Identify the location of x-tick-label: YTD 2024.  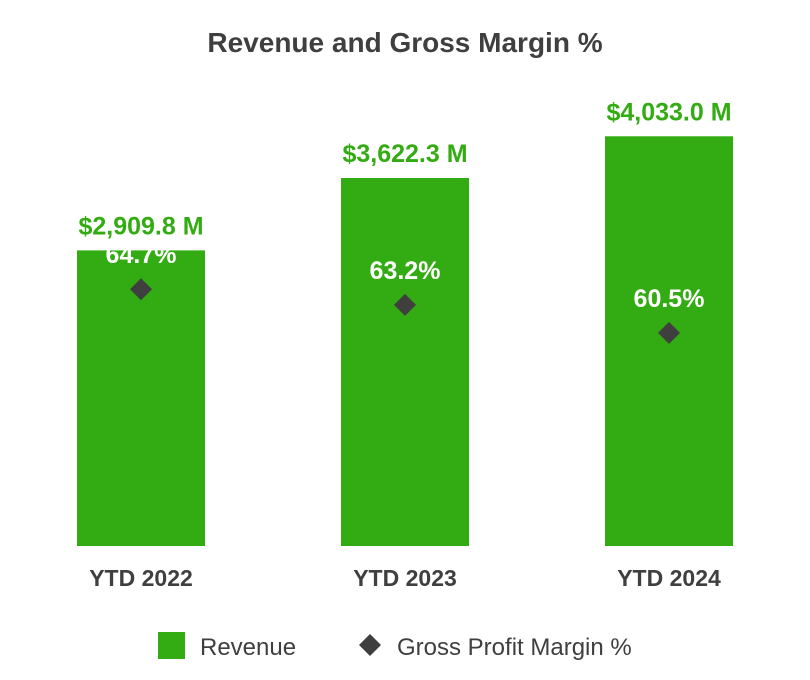
(669, 578).